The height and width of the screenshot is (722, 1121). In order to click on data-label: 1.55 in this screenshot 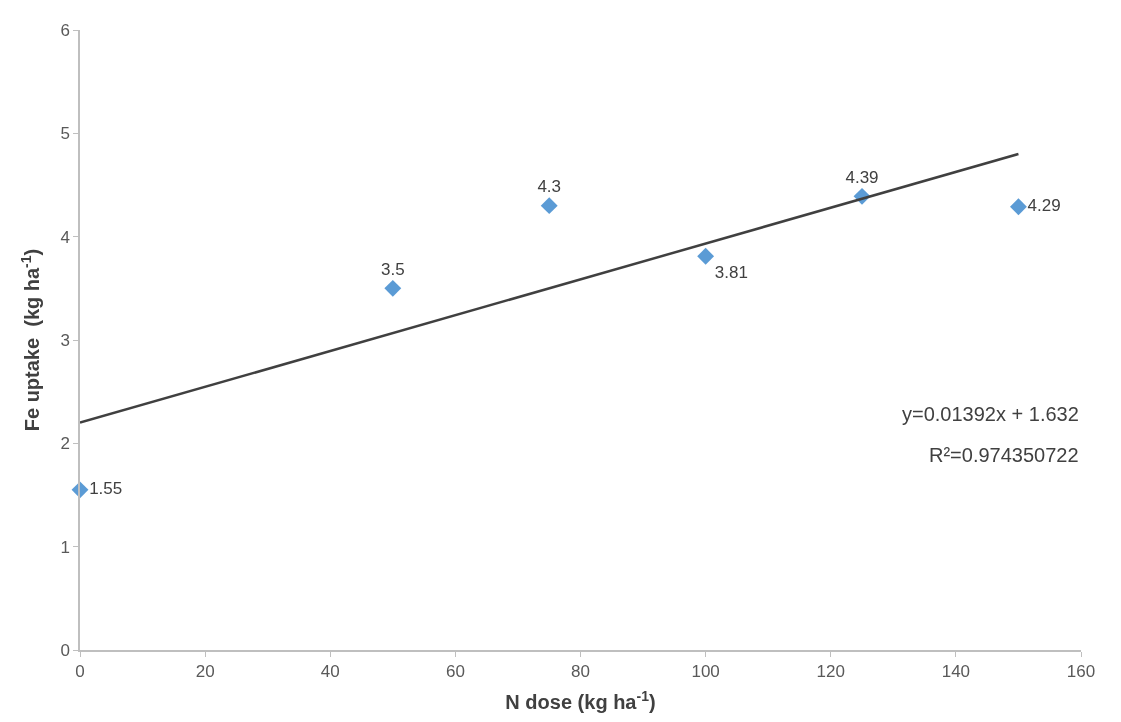, I will do `click(106, 489)`.